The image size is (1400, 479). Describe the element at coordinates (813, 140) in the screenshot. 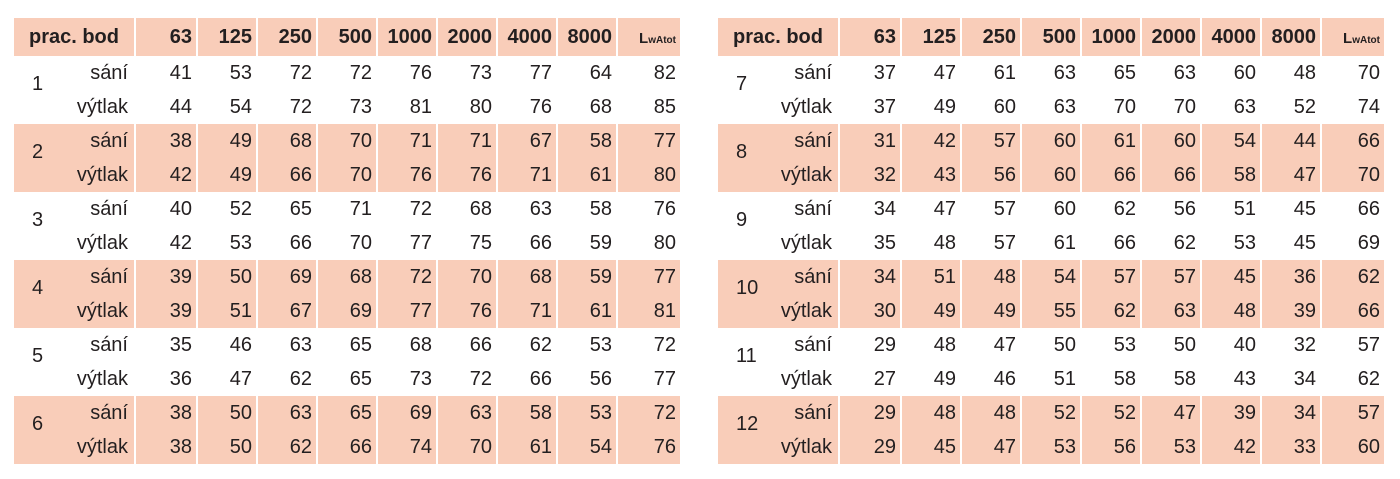

I see `kind-intake: sání` at that location.